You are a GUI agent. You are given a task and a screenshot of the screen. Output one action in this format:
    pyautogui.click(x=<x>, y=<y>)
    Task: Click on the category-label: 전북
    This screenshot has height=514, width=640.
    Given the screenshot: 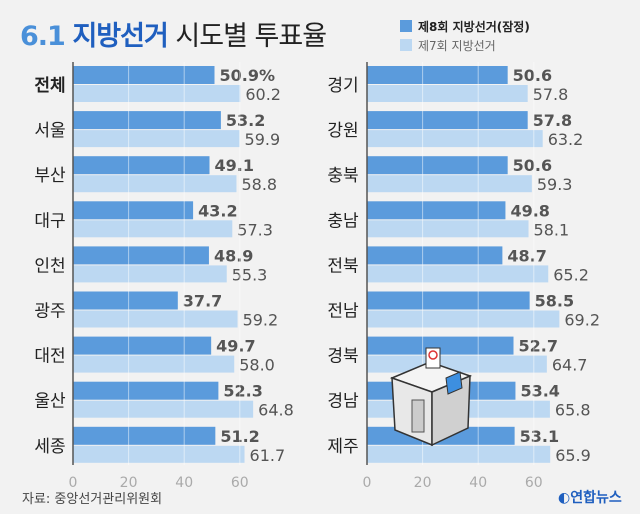 What is the action you would take?
    pyautogui.click(x=342, y=266)
    